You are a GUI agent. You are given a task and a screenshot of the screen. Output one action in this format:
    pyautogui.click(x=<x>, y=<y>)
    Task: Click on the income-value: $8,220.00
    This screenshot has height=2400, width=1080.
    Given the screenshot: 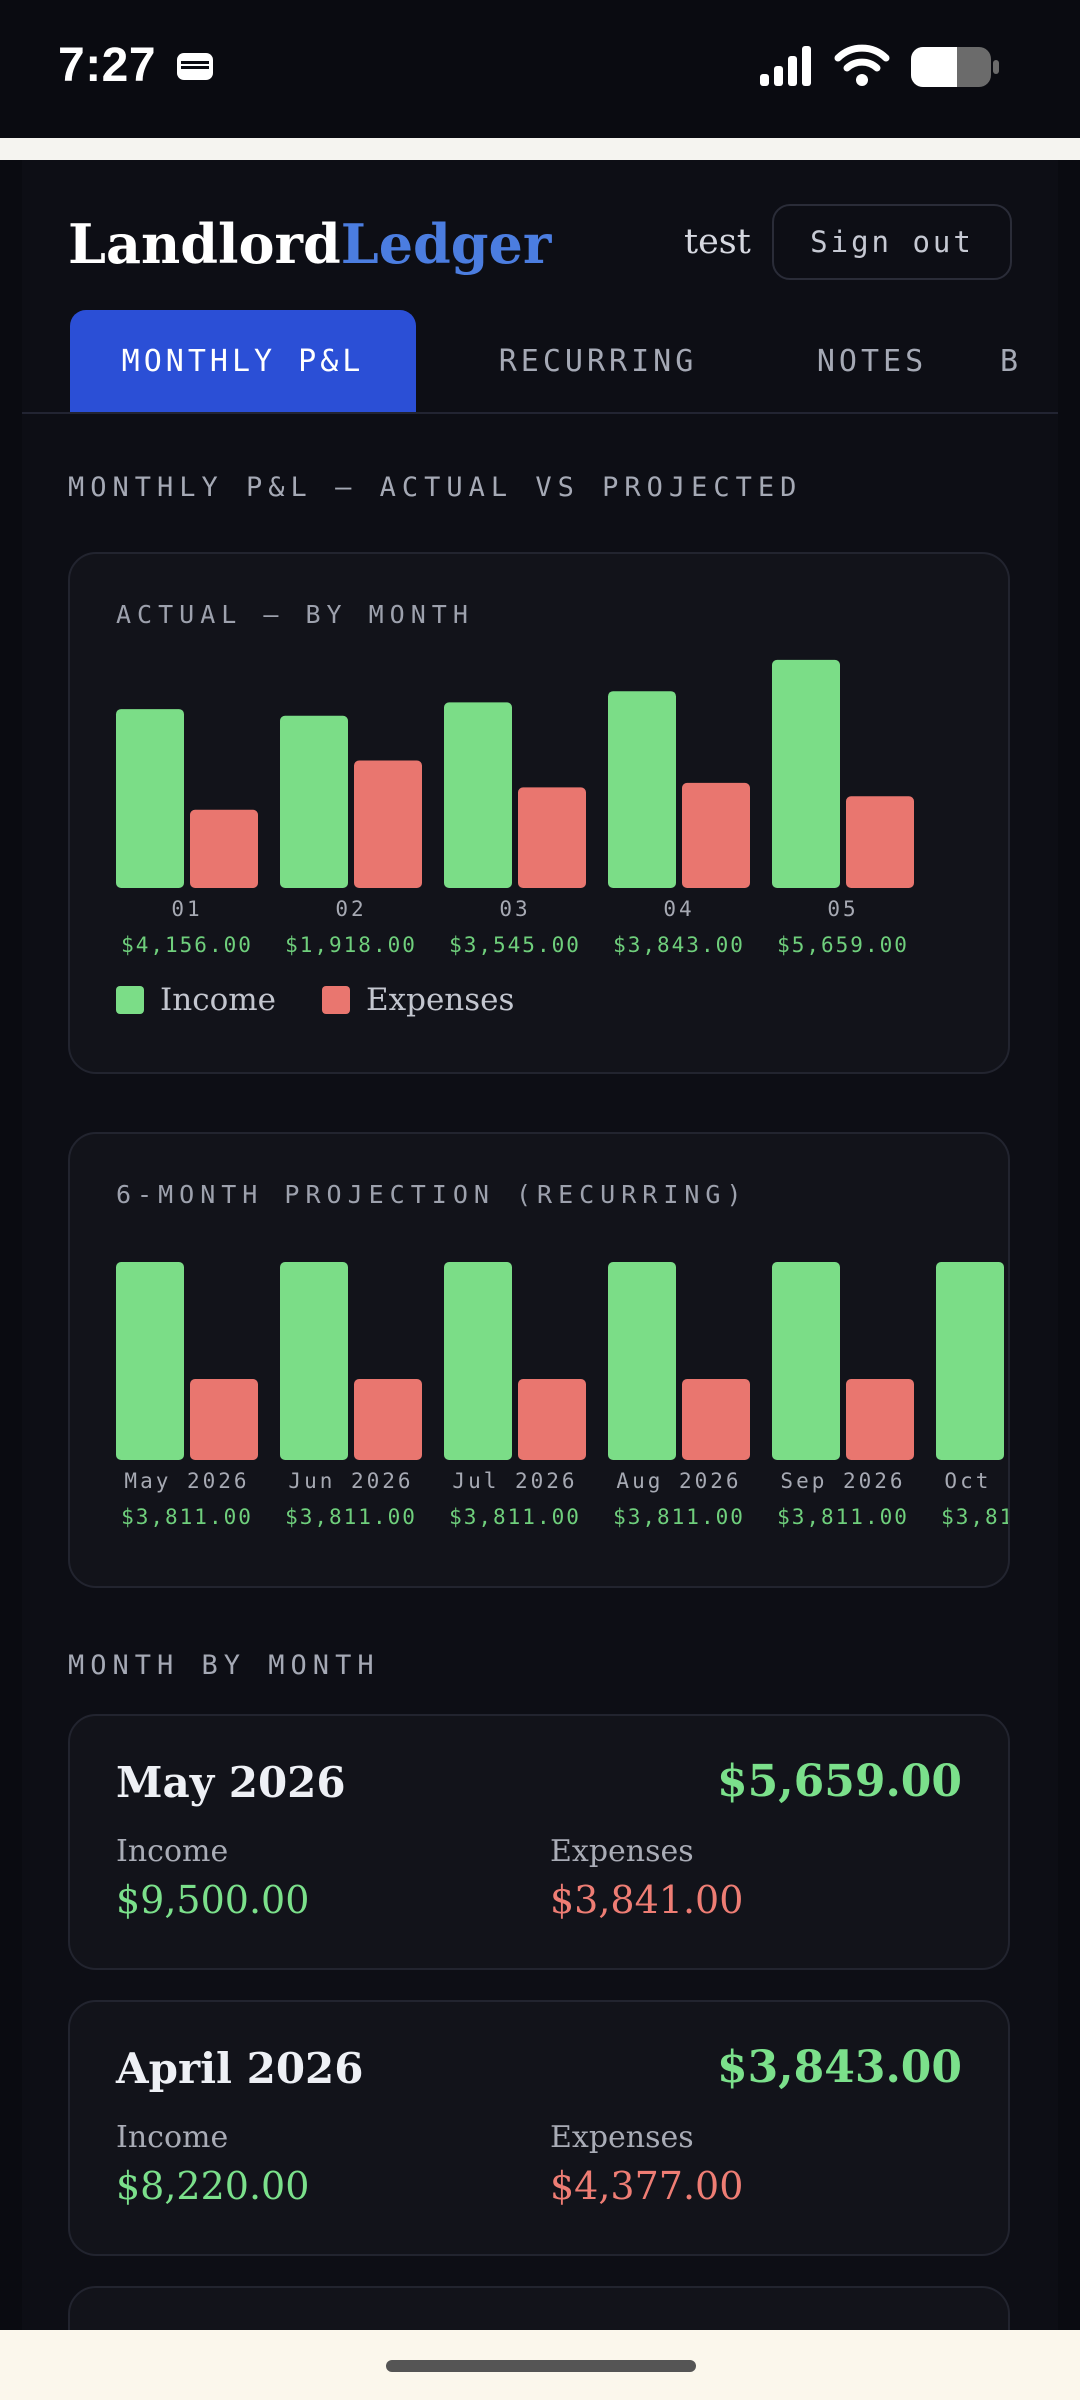 What is the action you would take?
    pyautogui.click(x=213, y=2186)
    